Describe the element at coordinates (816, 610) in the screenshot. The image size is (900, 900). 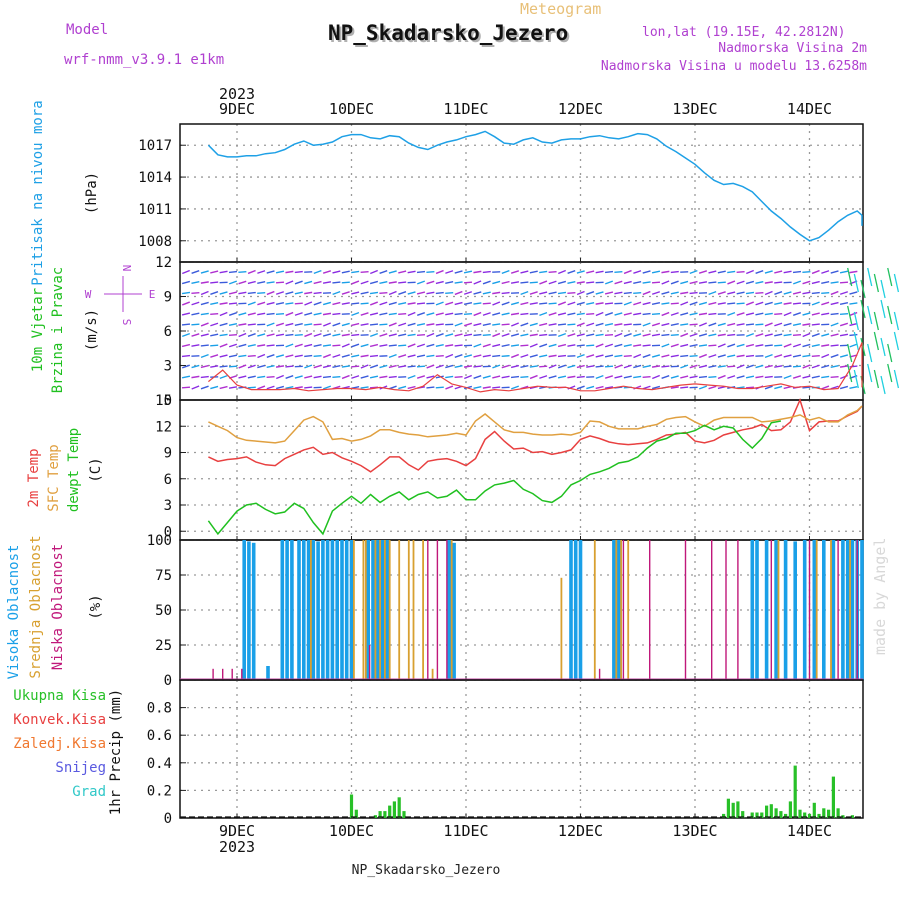
I see `cloud-mid-bar` at that location.